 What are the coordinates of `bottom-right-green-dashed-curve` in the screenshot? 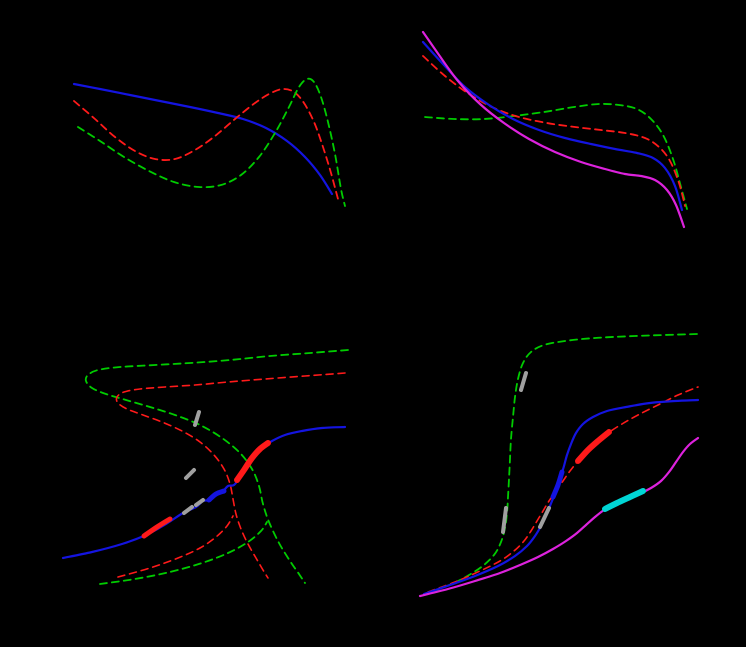 It's located at (565, 463).